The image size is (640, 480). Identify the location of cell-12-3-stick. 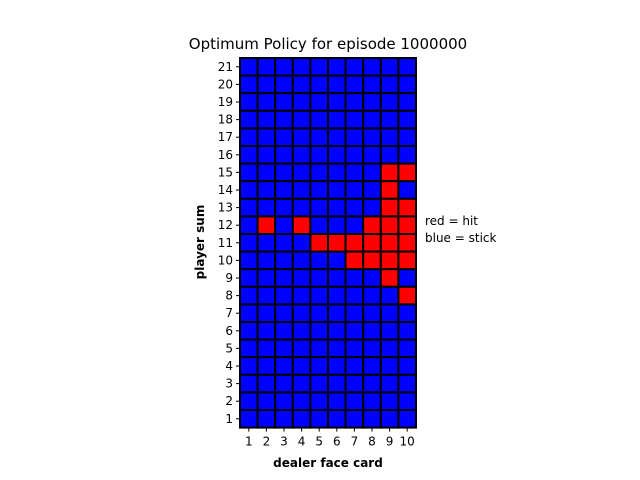
(284, 225).